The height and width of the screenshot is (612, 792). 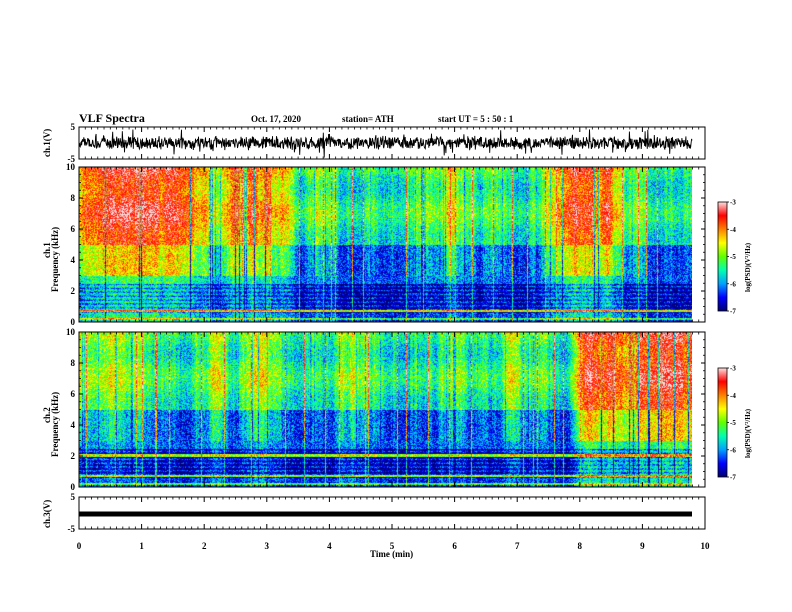 What do you see at coordinates (476, 119) in the screenshot?
I see `start-time-label: start UT = 5 : 50 : 1` at bounding box center [476, 119].